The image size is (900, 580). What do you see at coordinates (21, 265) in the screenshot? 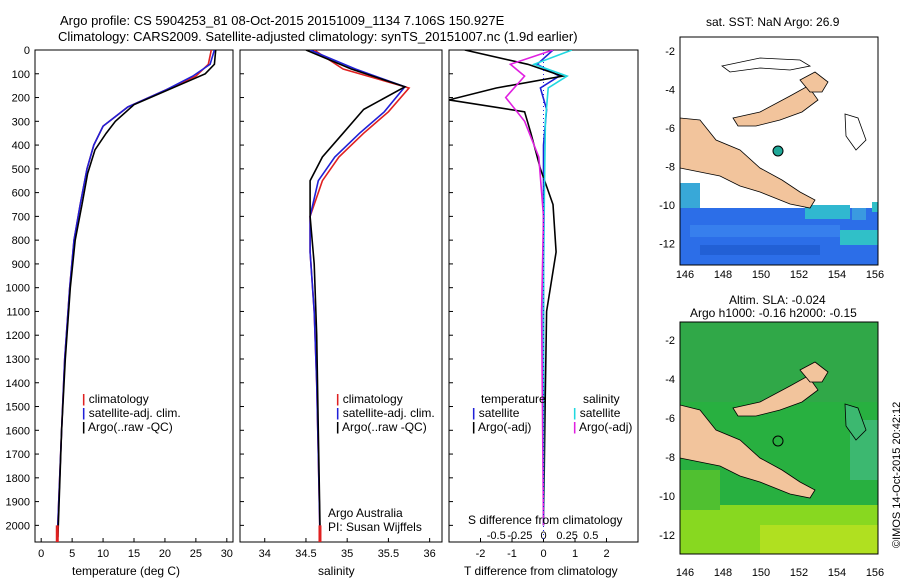
I see `depth-tick-label: 900` at bounding box center [21, 265].